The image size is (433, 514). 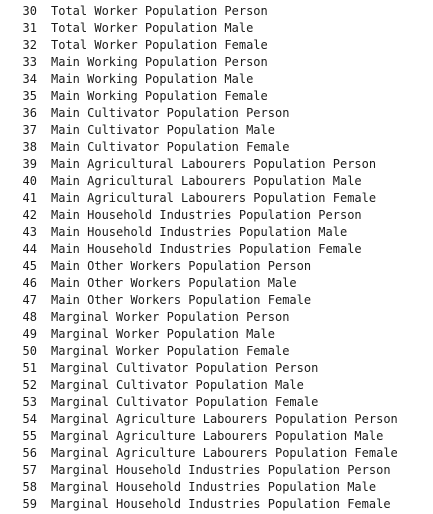 What do you see at coordinates (170, 113) in the screenshot?
I see `row-value: Main Cultivator Population Person` at bounding box center [170, 113].